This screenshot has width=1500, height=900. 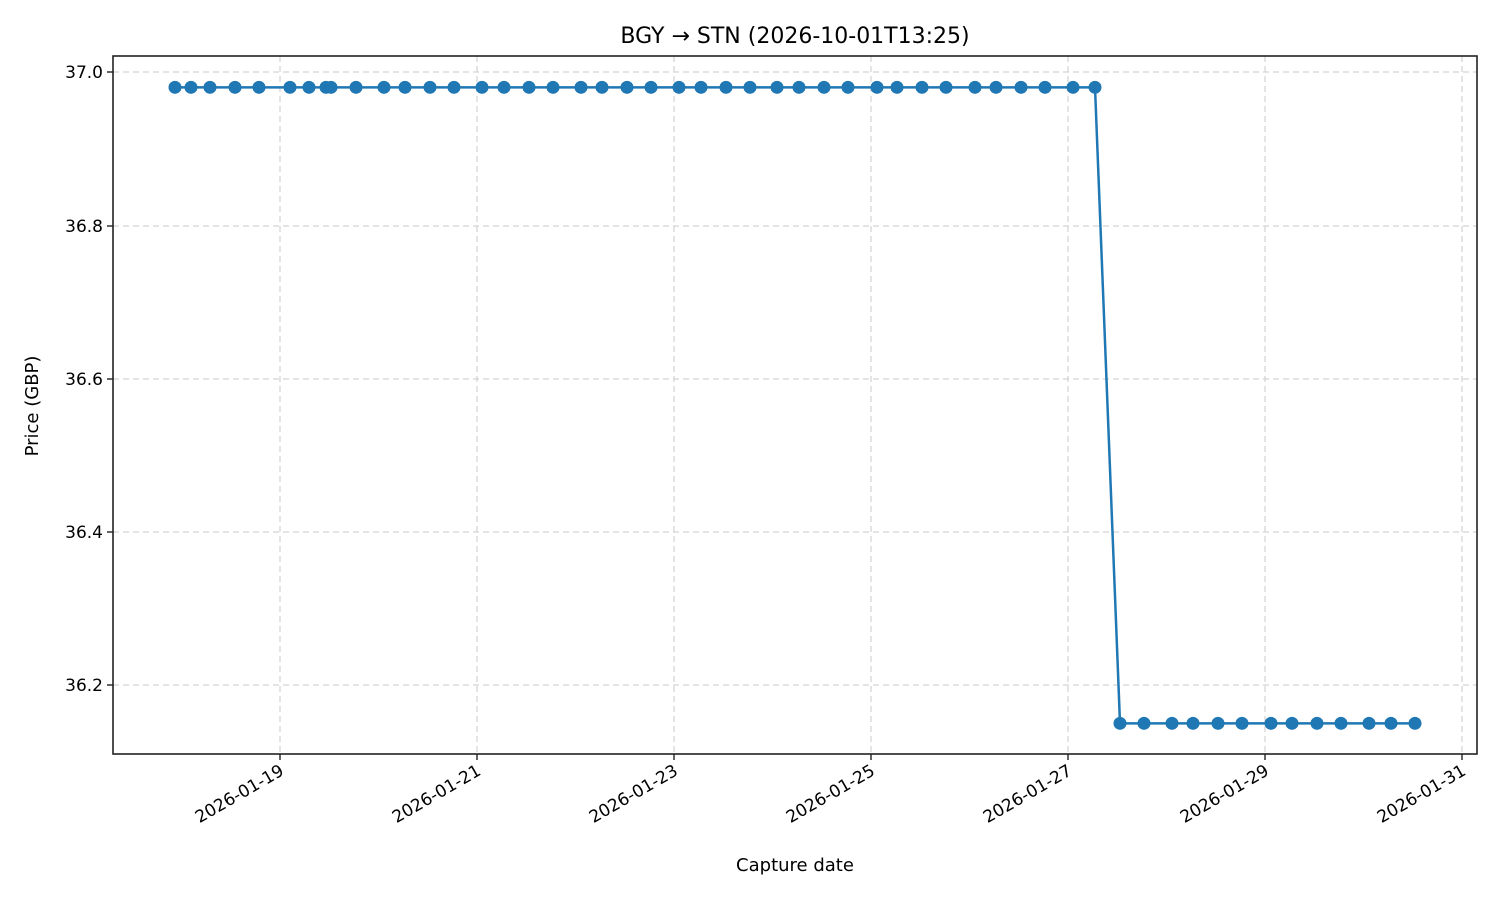 I want to click on y-axis-ticks: 36.2 36.4 36.6 36.8 37.0, so click(x=89, y=379).